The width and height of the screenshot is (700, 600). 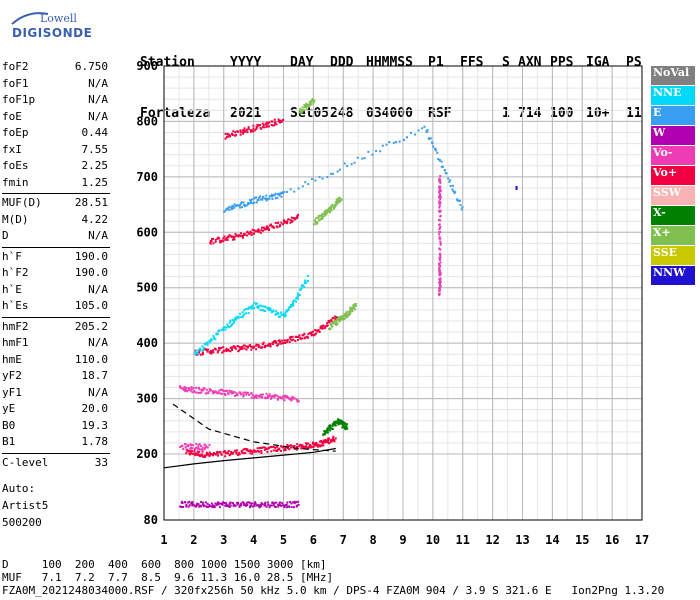 What do you see at coordinates (98, 99) in the screenshot?
I see `param-value: N/A` at bounding box center [98, 99].